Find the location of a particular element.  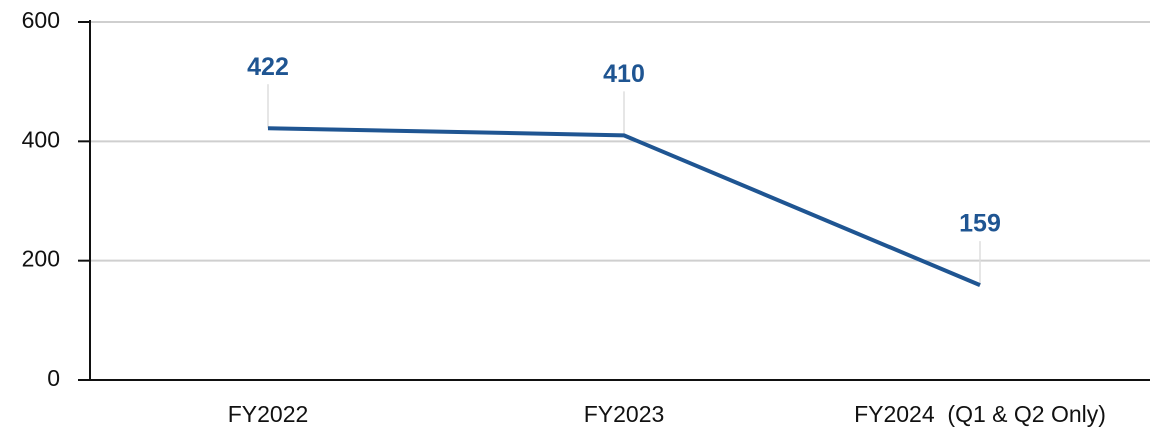

y-tick-label: 200 is located at coordinates (41, 259).